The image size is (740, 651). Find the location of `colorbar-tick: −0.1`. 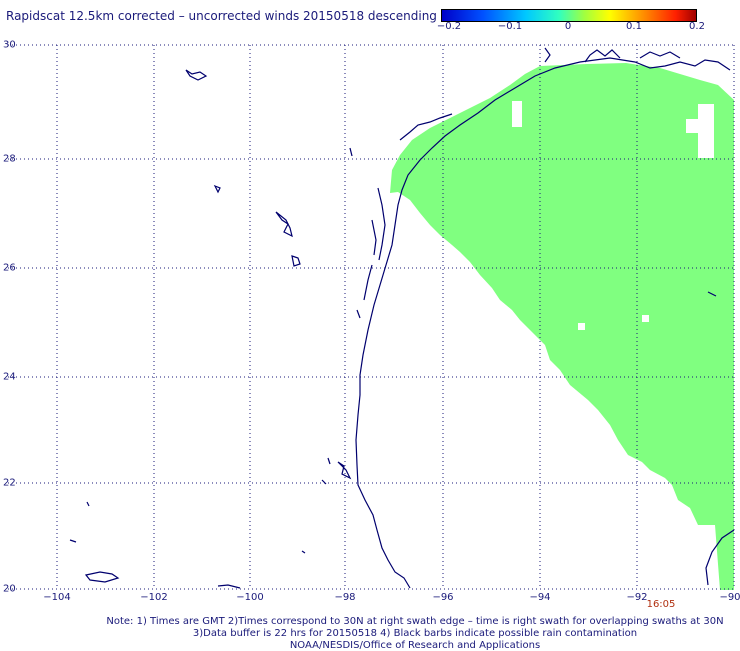

colorbar-tick: −0.1 is located at coordinates (510, 26).